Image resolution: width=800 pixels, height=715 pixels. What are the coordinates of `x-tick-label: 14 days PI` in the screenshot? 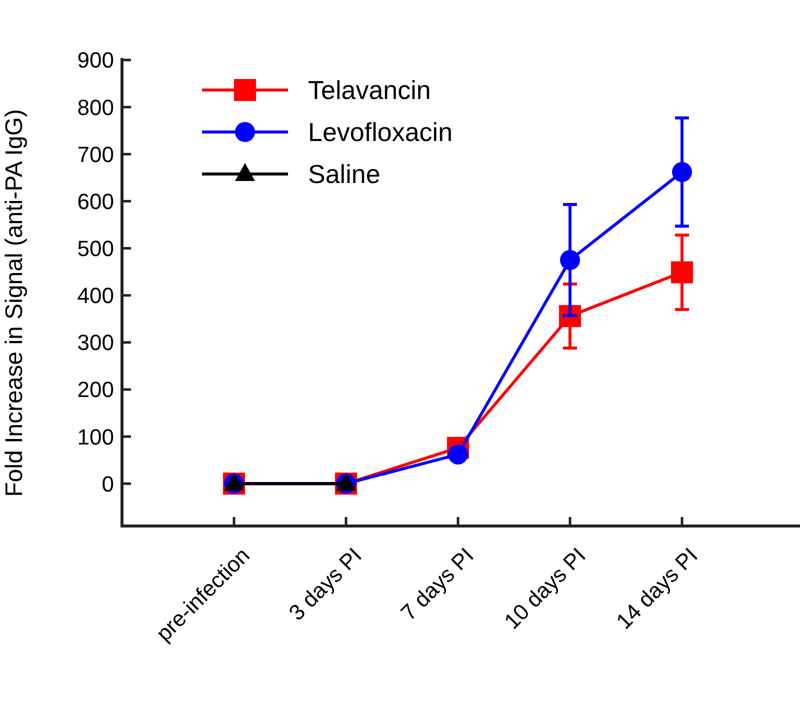 It's located at (656, 588).